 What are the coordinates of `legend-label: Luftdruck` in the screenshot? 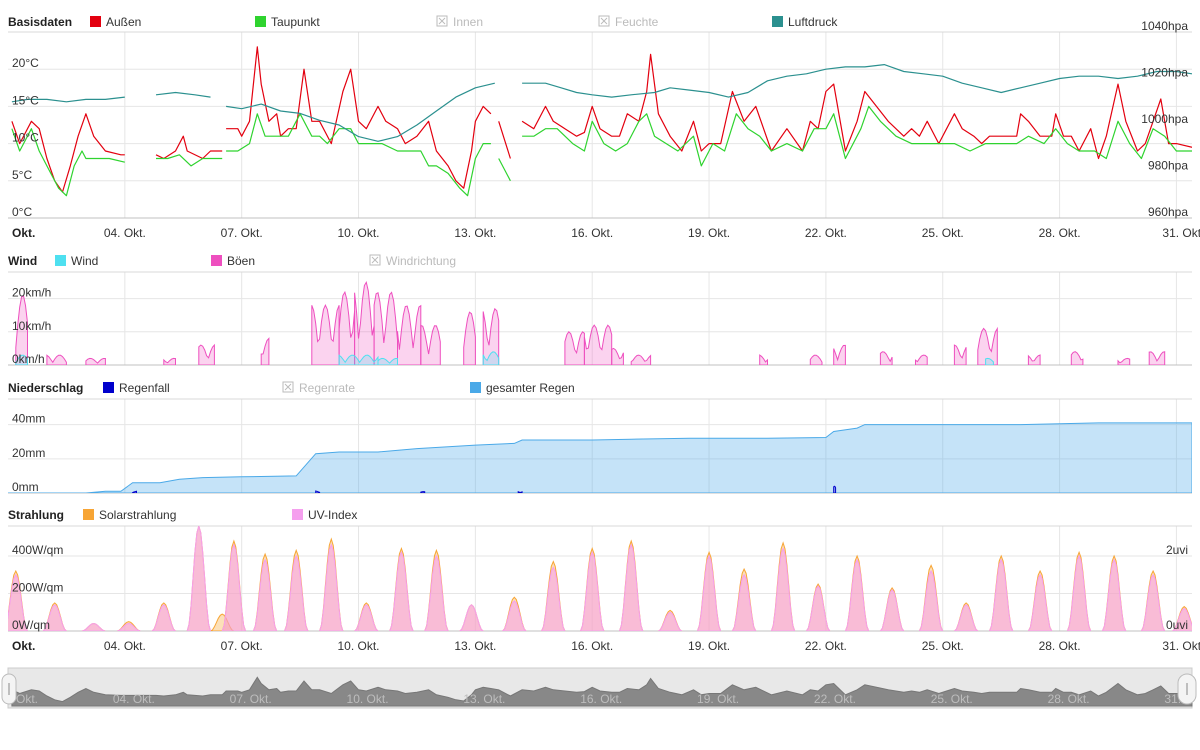 It's located at (813, 22).